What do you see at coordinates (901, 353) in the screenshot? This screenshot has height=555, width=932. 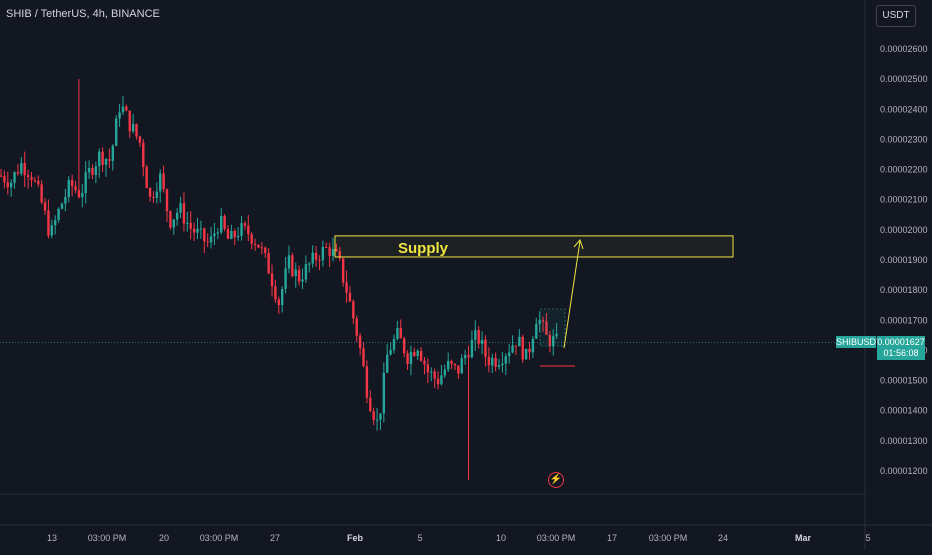 I see `bar-countdown: 01:56:08` at bounding box center [901, 353].